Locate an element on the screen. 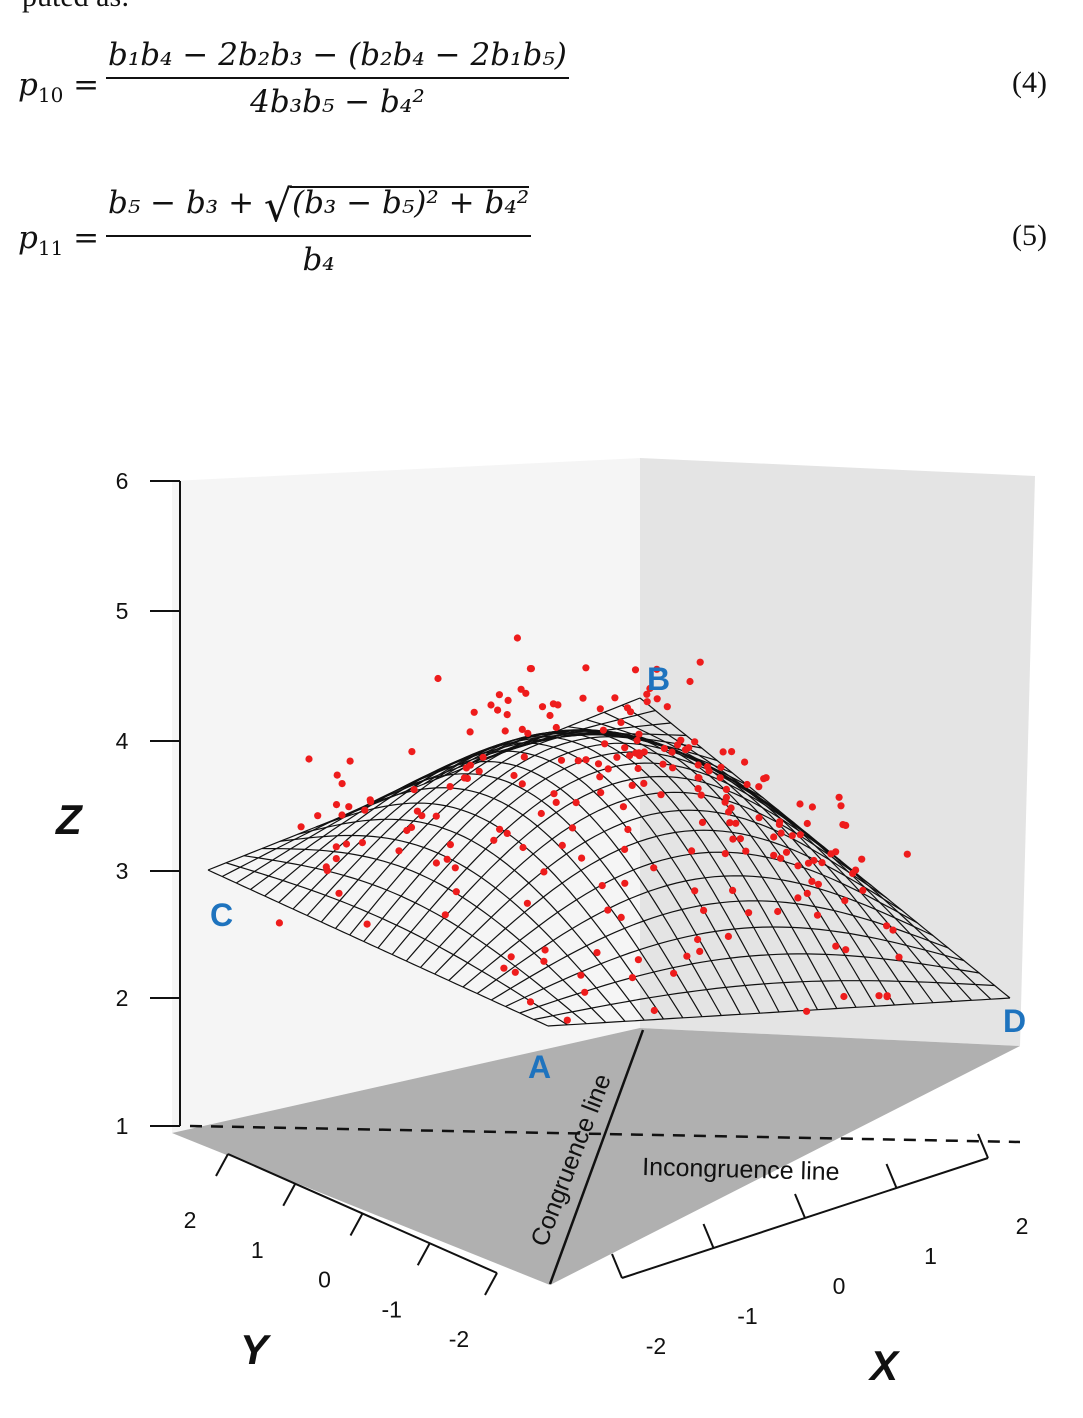 The width and height of the screenshot is (1083, 1418). x-axis-label: X is located at coordinates (884, 1365).